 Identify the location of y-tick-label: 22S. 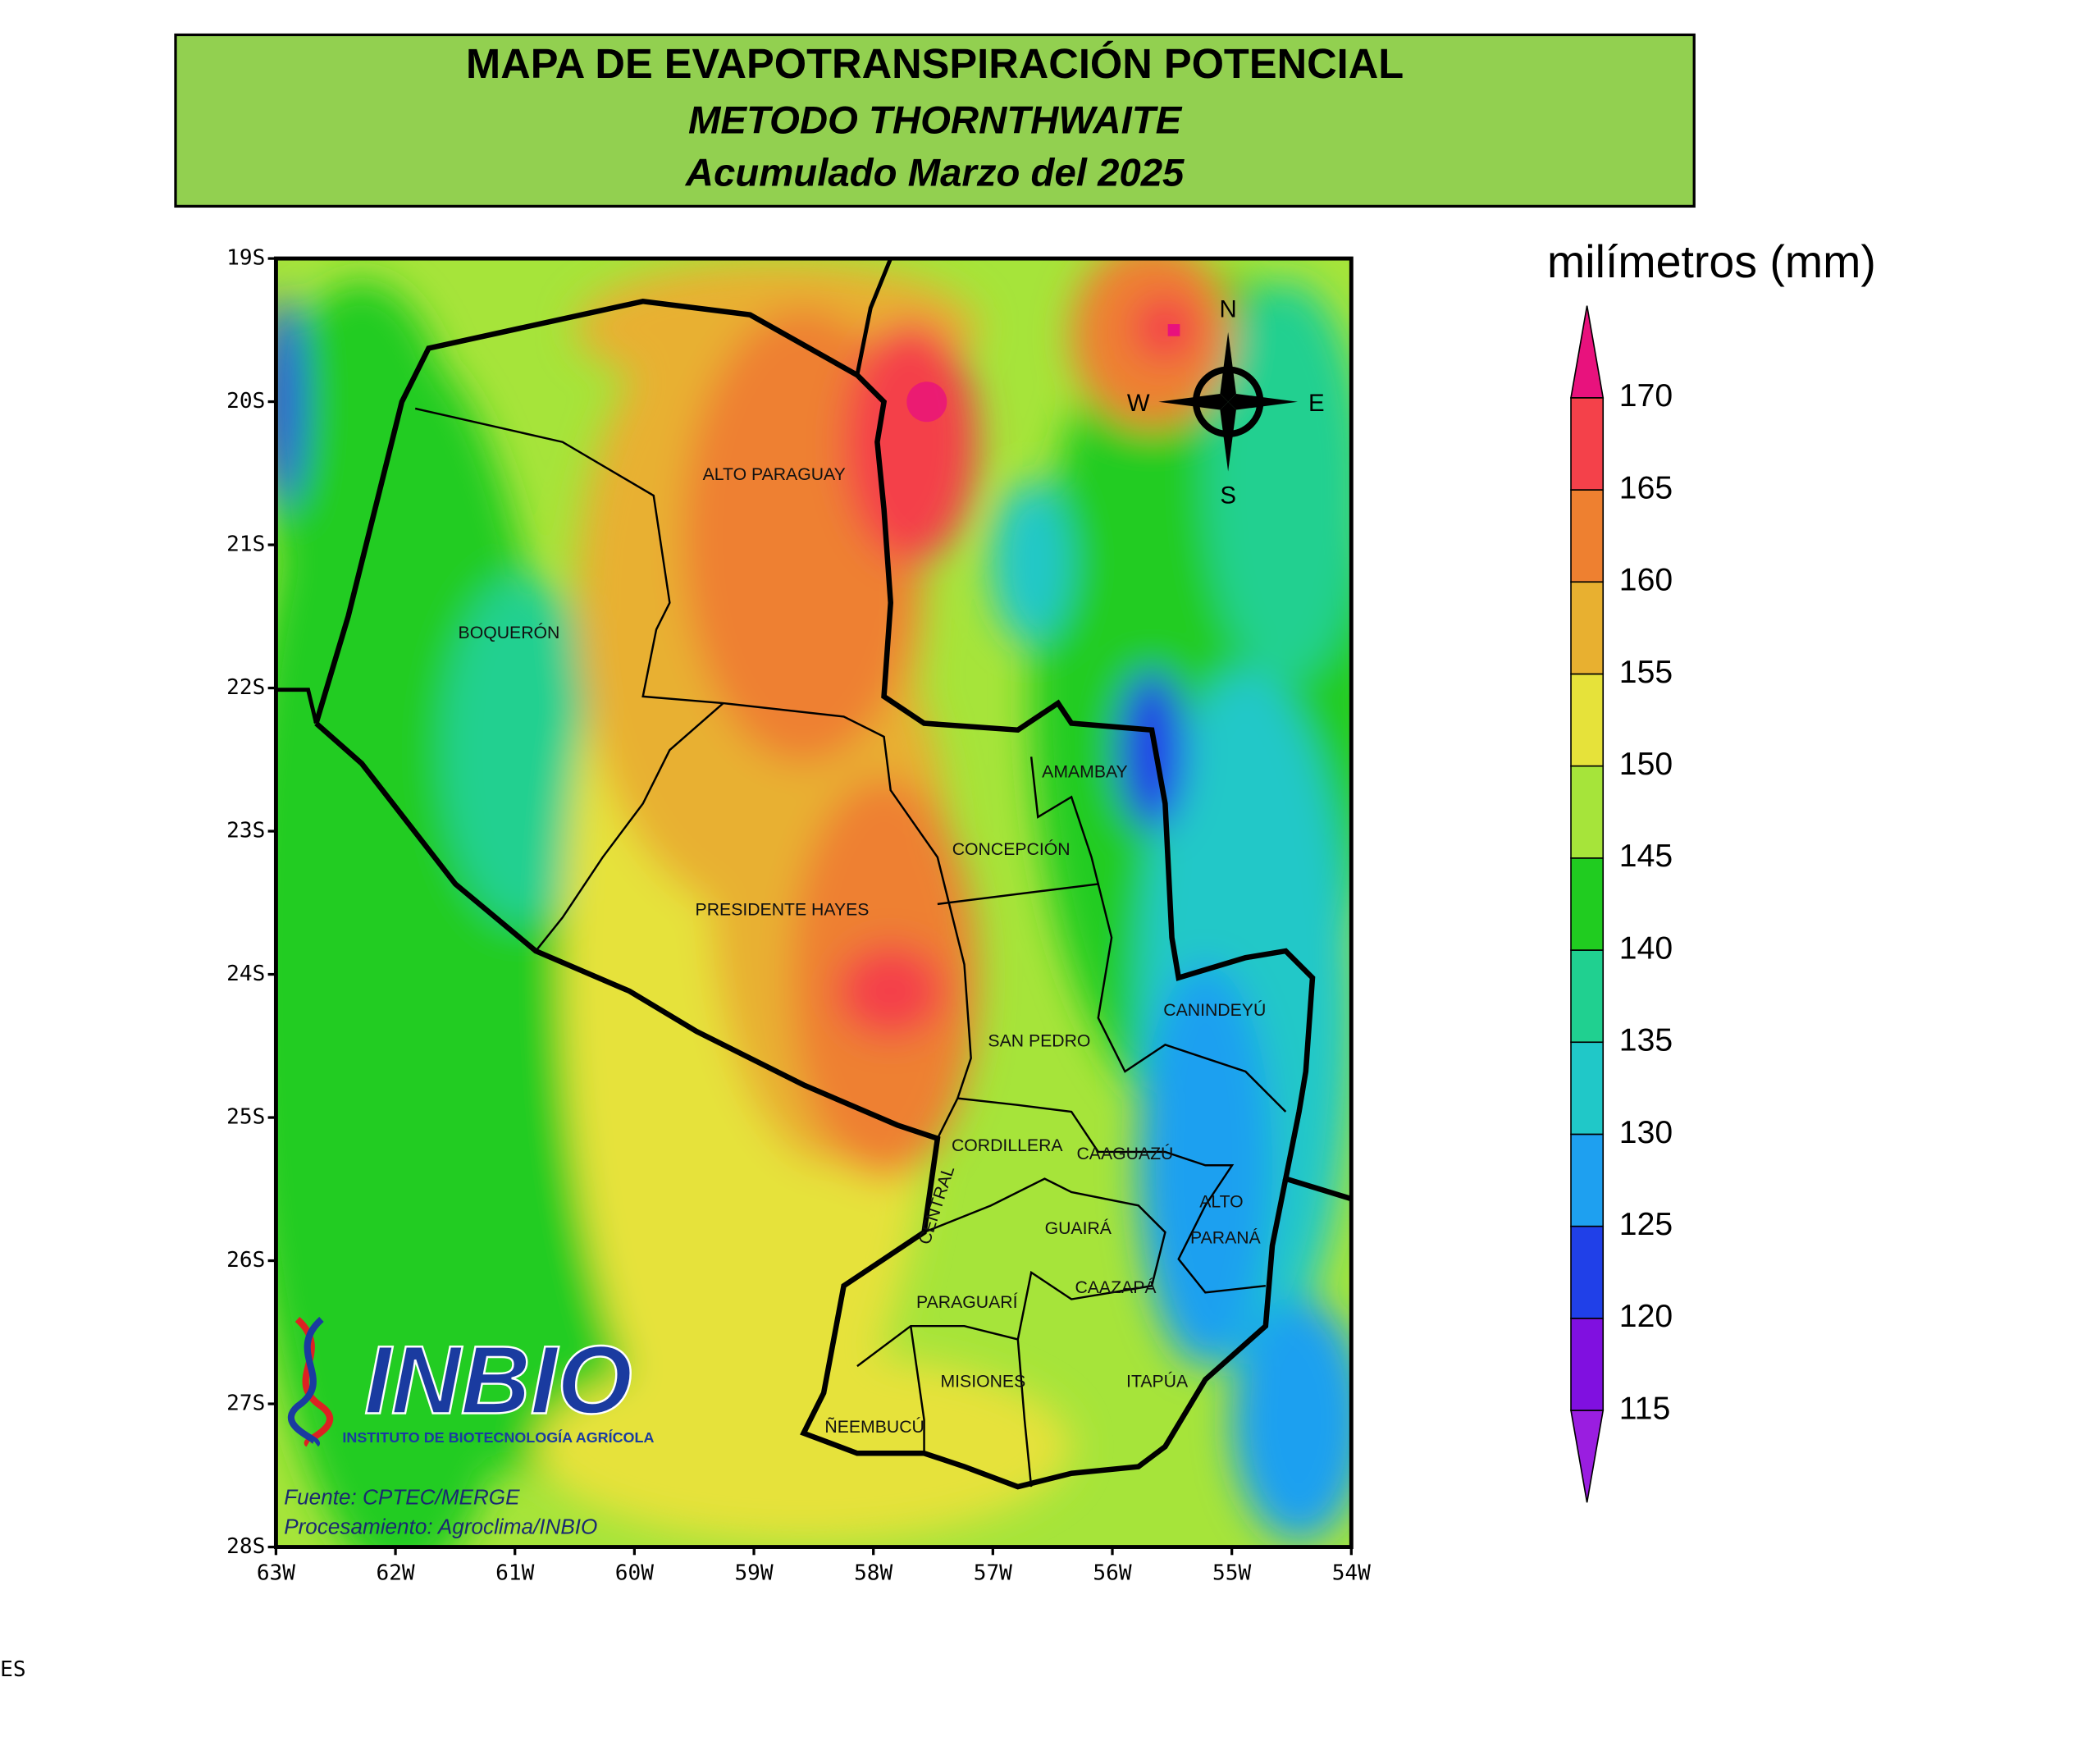
(245, 687).